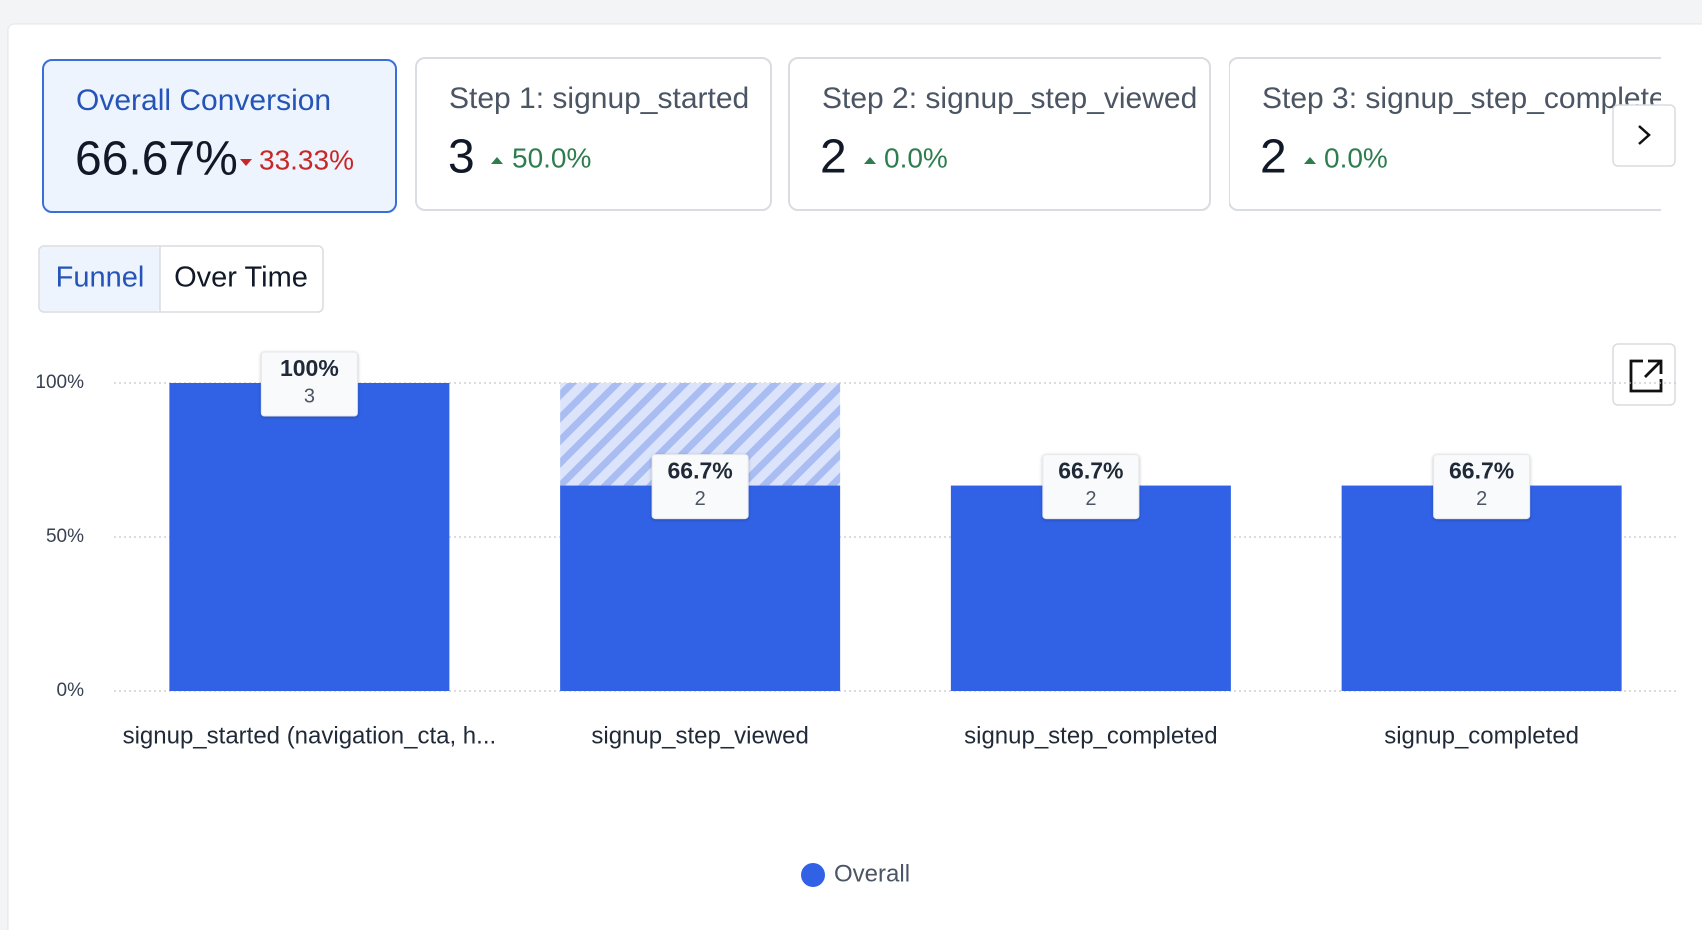 This screenshot has width=1702, height=930. I want to click on card-value: 66.67%, so click(156, 159).